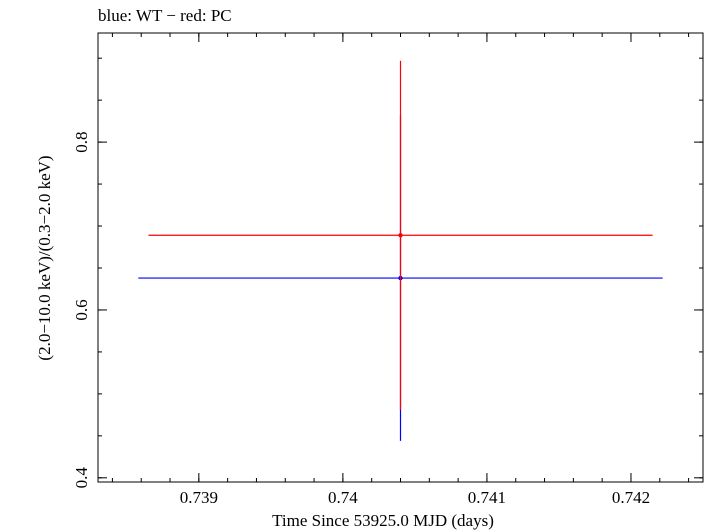 The width and height of the screenshot is (705, 532). I want to click on x-tick-label: 0.741, so click(487, 497).